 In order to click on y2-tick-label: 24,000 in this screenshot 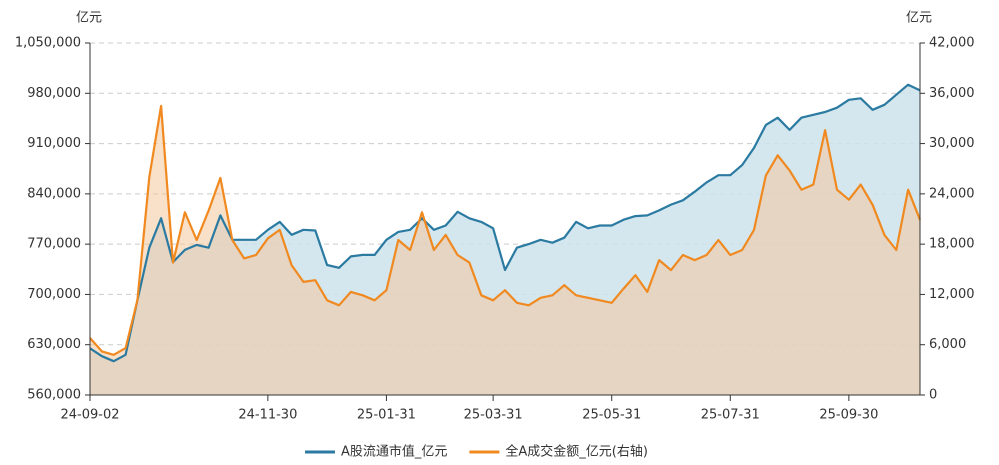, I will do `click(952, 193)`.